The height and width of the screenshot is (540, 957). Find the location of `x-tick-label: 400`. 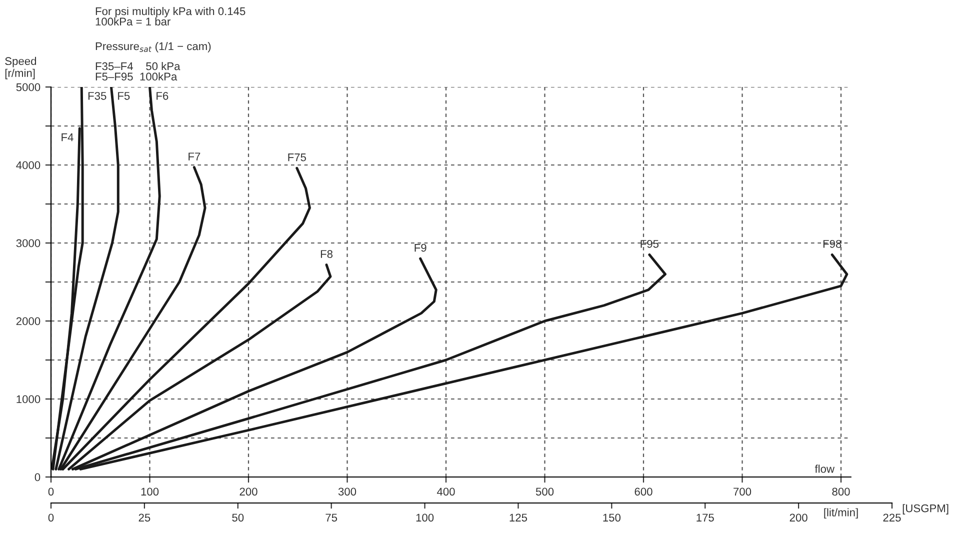

x-tick-label: 400 is located at coordinates (445, 492).